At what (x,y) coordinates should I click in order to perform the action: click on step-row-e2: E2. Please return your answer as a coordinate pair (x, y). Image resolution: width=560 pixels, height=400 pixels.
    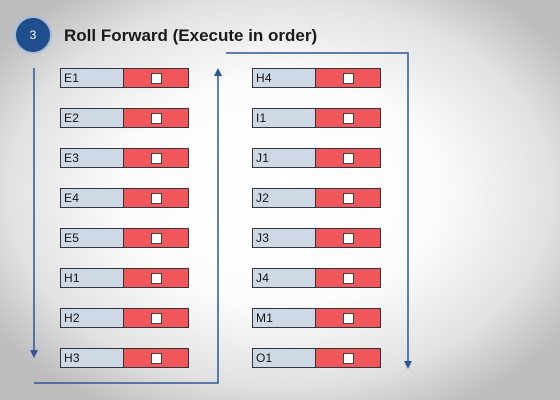
    Looking at the image, I should click on (124, 118).